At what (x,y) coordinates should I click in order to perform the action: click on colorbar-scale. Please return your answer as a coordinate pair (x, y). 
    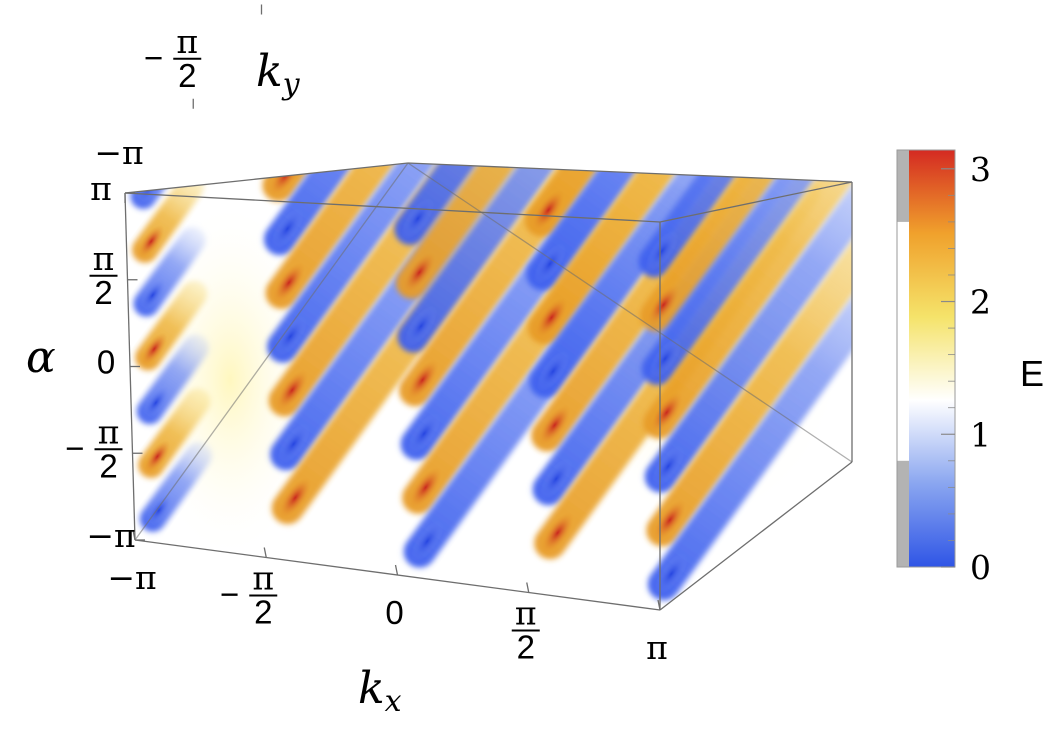
    Looking at the image, I should click on (932, 358).